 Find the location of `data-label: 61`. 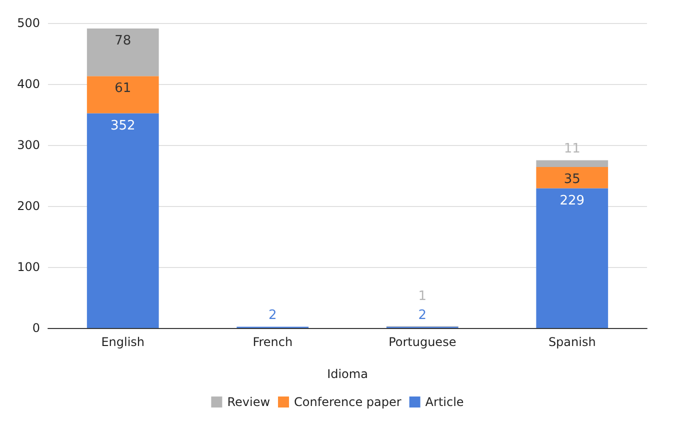

data-label: 61 is located at coordinates (123, 88).